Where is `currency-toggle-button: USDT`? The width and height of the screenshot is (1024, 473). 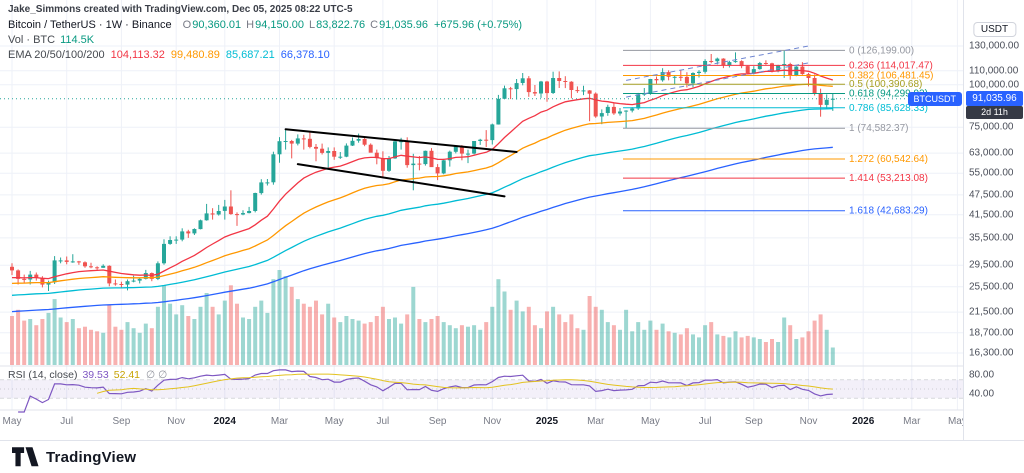
currency-toggle-button: USDT is located at coordinates (994, 29).